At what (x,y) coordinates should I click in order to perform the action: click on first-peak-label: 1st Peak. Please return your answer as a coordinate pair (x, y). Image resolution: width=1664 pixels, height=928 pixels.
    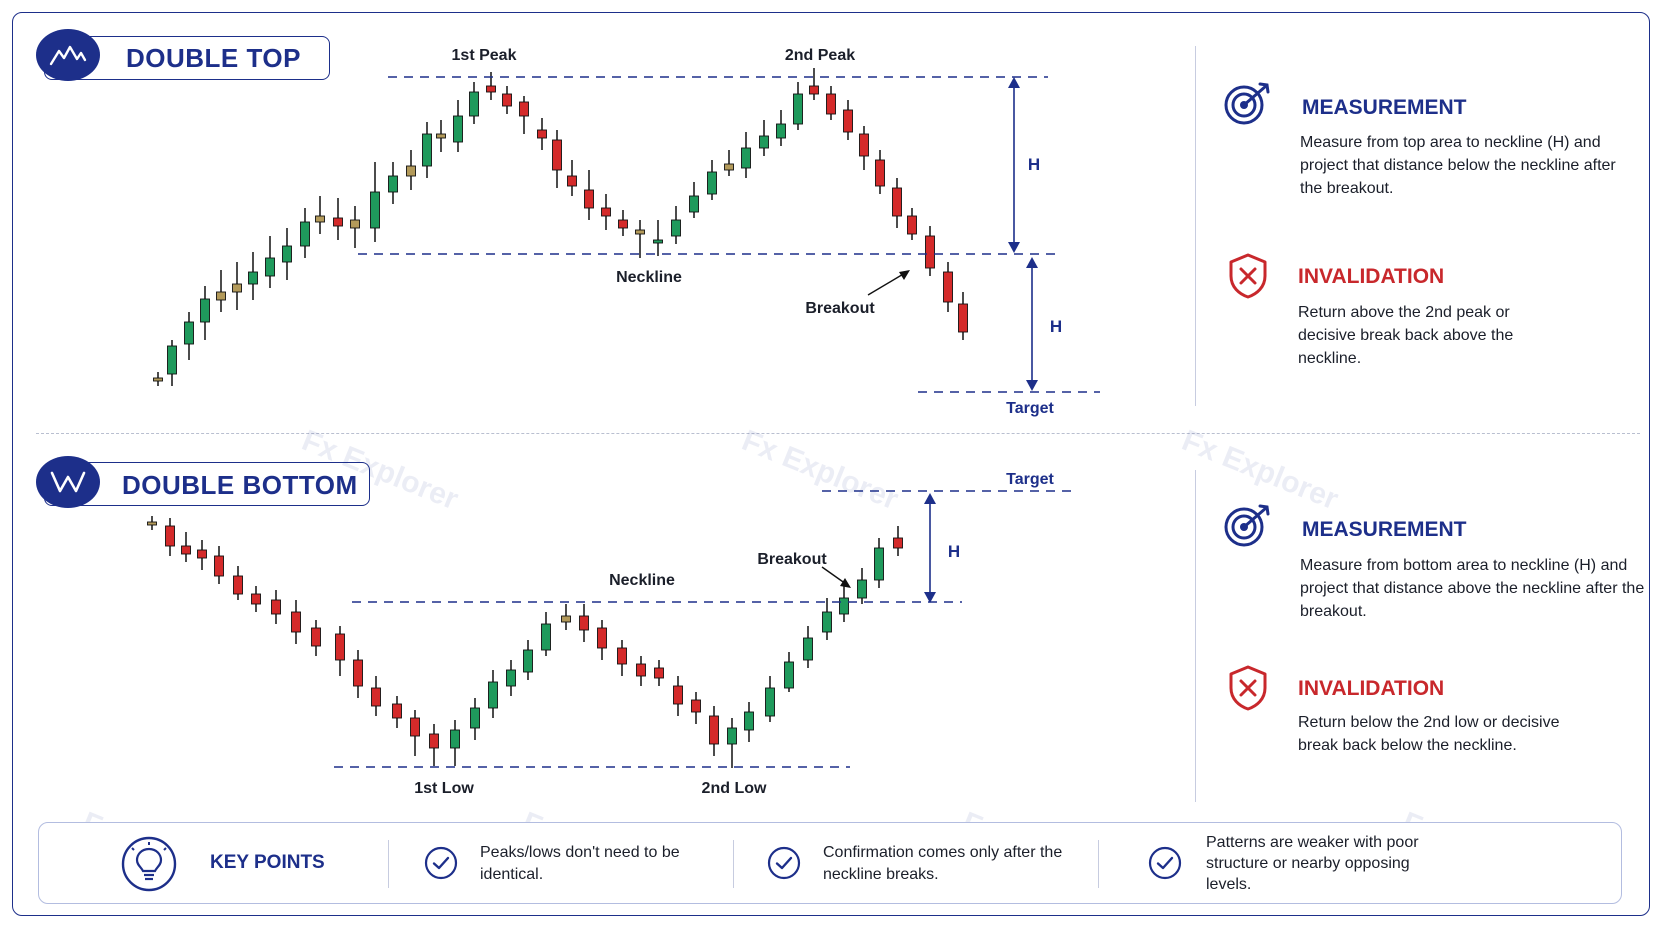
    Looking at the image, I should click on (484, 55).